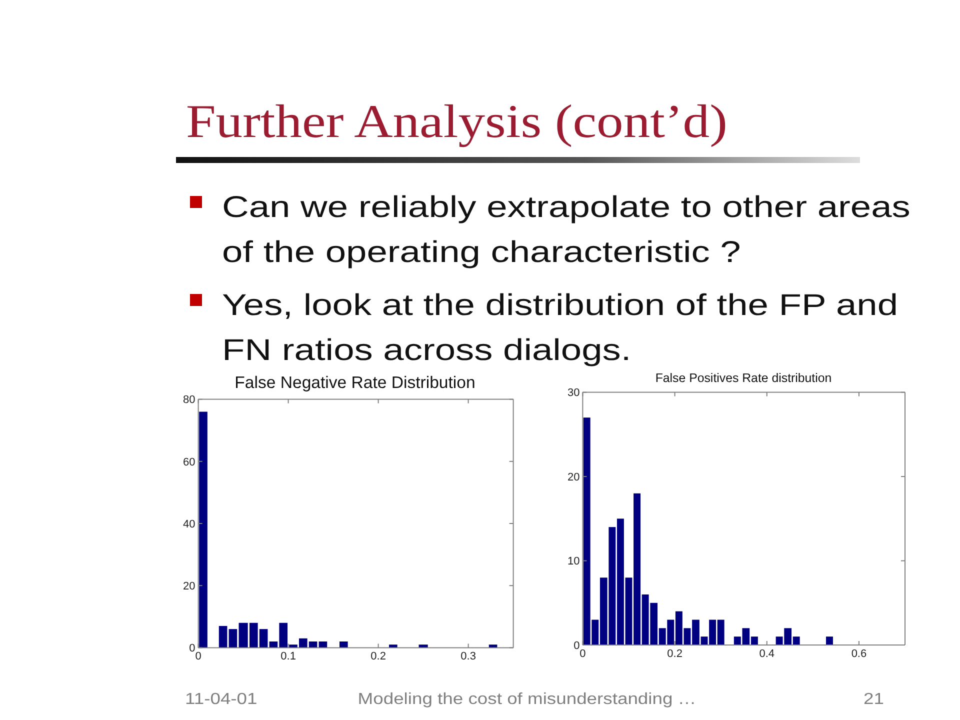 Image resolution: width=960 pixels, height=720 pixels. I want to click on text: Yes, look at the distribution of the FP and FN ratios across dialogs., so click(560, 328).